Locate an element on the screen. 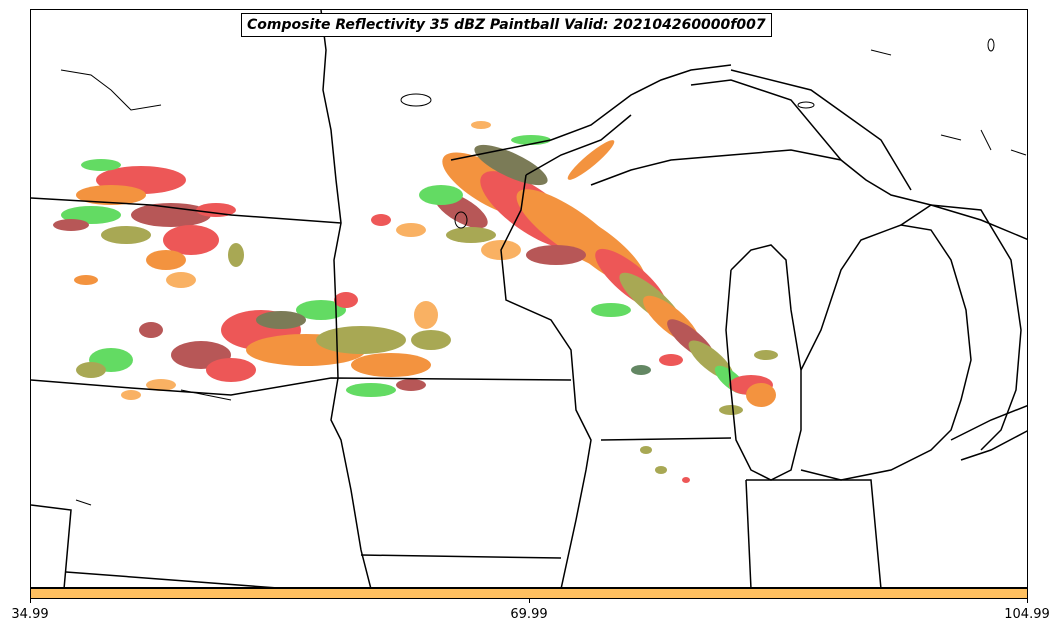  colorbar-tick-label-mid: 69.99 is located at coordinates (529, 614).